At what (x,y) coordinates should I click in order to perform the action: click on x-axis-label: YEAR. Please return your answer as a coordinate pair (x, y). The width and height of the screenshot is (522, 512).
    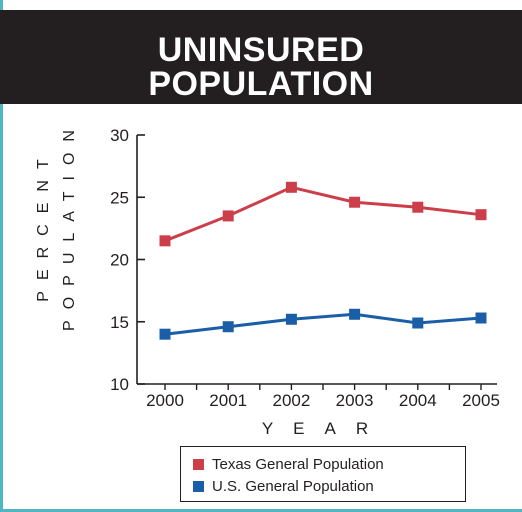
    Looking at the image, I should click on (325, 428).